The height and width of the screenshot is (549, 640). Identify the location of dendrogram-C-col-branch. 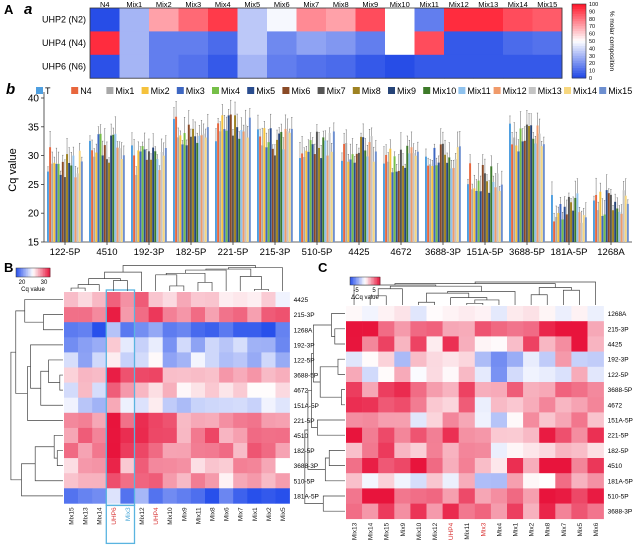
(487, 302).